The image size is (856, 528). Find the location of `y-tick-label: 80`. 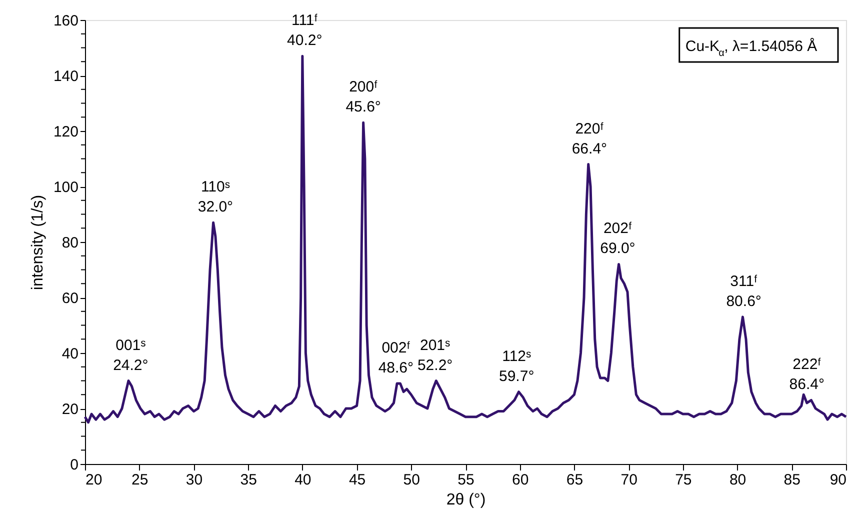

y-tick-label: 80 is located at coordinates (70, 243).